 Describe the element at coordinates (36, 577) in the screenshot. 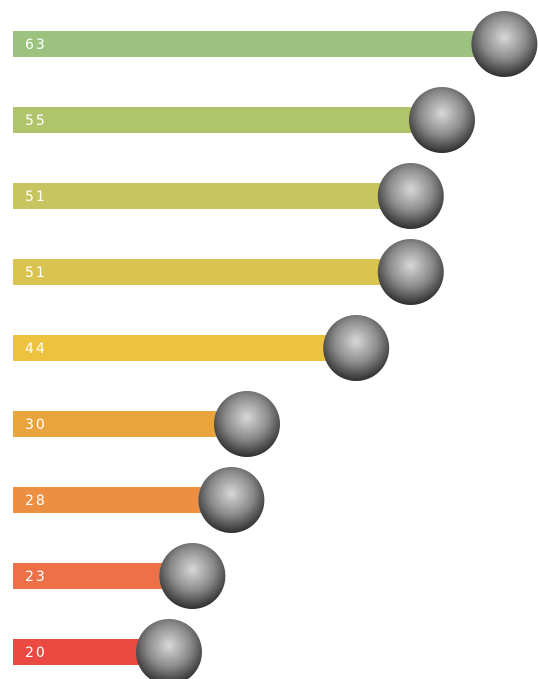

I see `value-label: 23` at that location.